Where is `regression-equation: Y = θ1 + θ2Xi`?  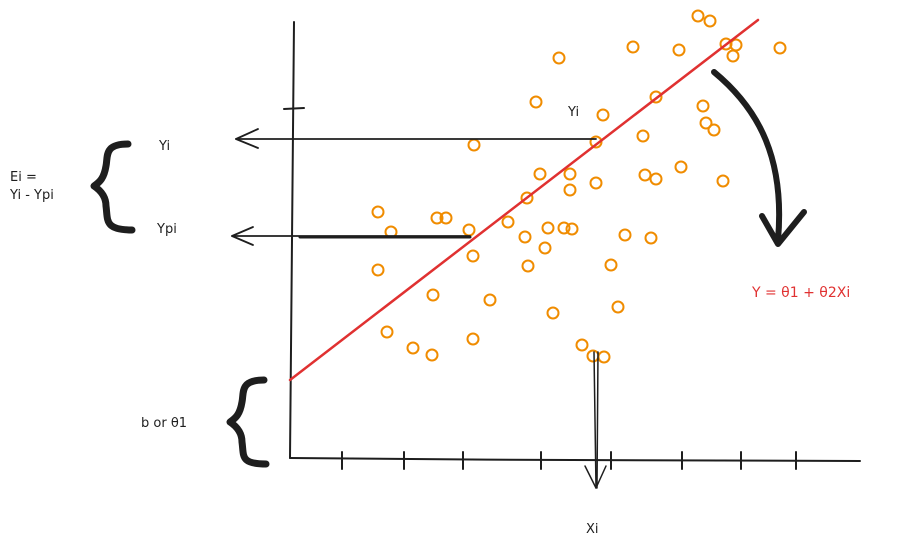 regression-equation: Y = θ1 + θ2Xi is located at coordinates (800, 293).